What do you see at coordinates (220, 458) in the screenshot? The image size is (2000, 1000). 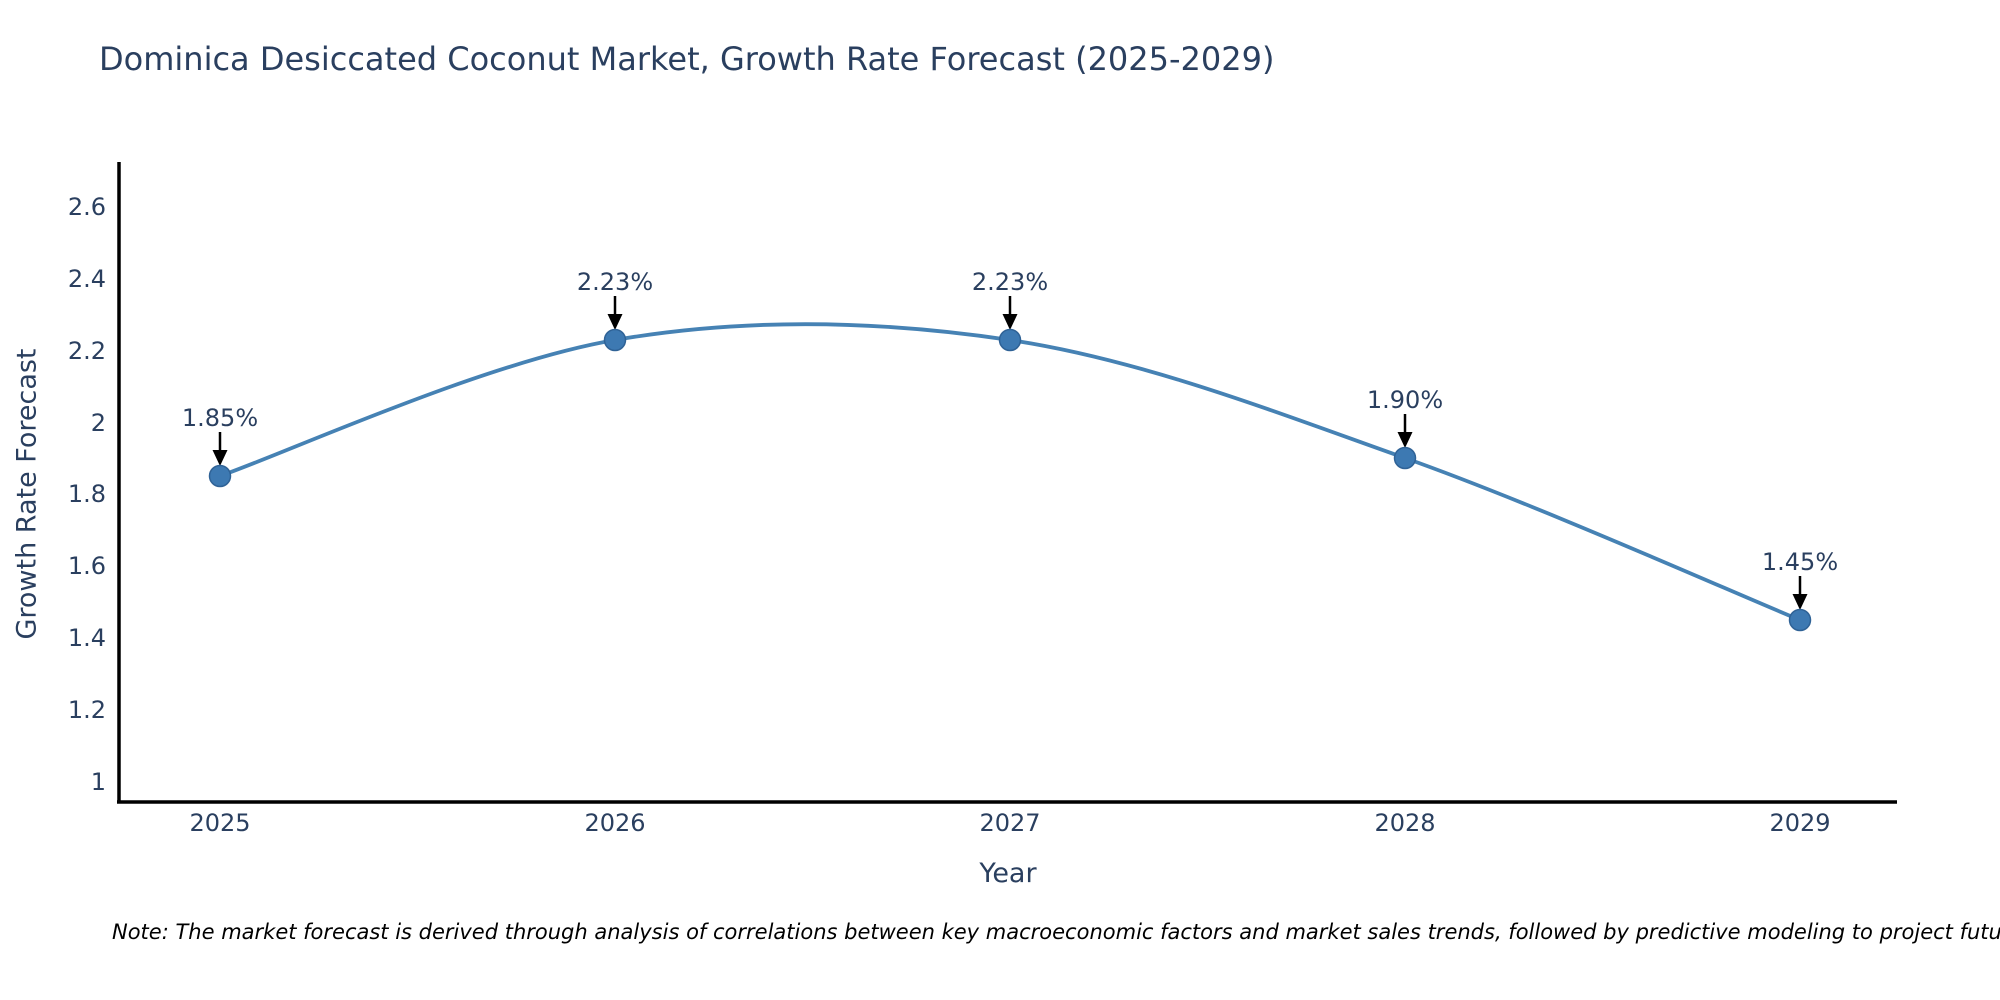 I see `arrow-head-2025` at bounding box center [220, 458].